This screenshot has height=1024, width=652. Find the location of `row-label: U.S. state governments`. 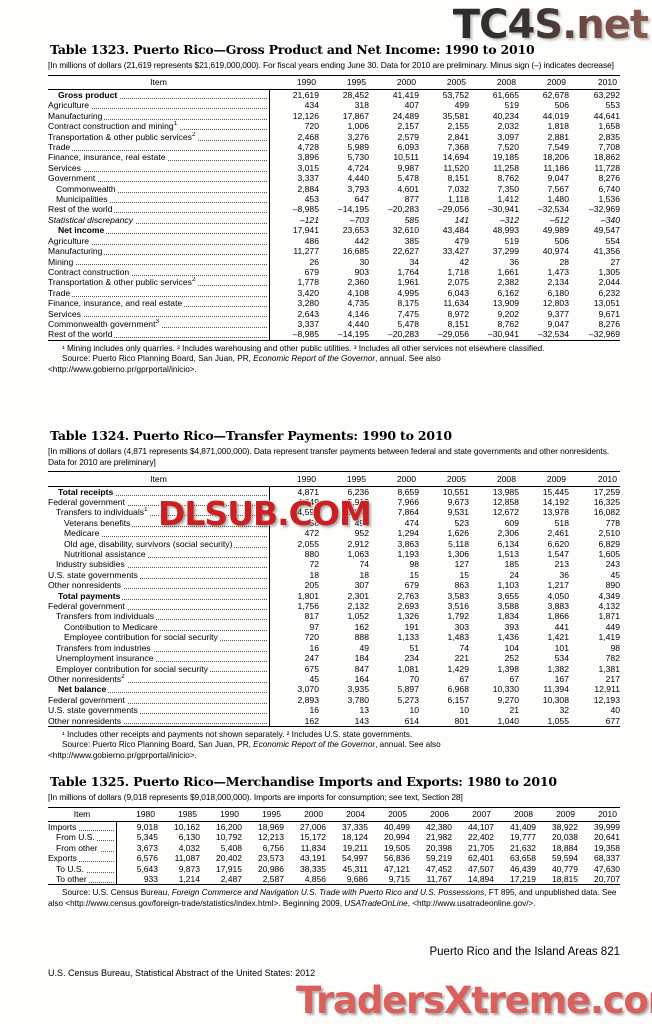

row-label: U.S. state governments is located at coordinates (94, 710).